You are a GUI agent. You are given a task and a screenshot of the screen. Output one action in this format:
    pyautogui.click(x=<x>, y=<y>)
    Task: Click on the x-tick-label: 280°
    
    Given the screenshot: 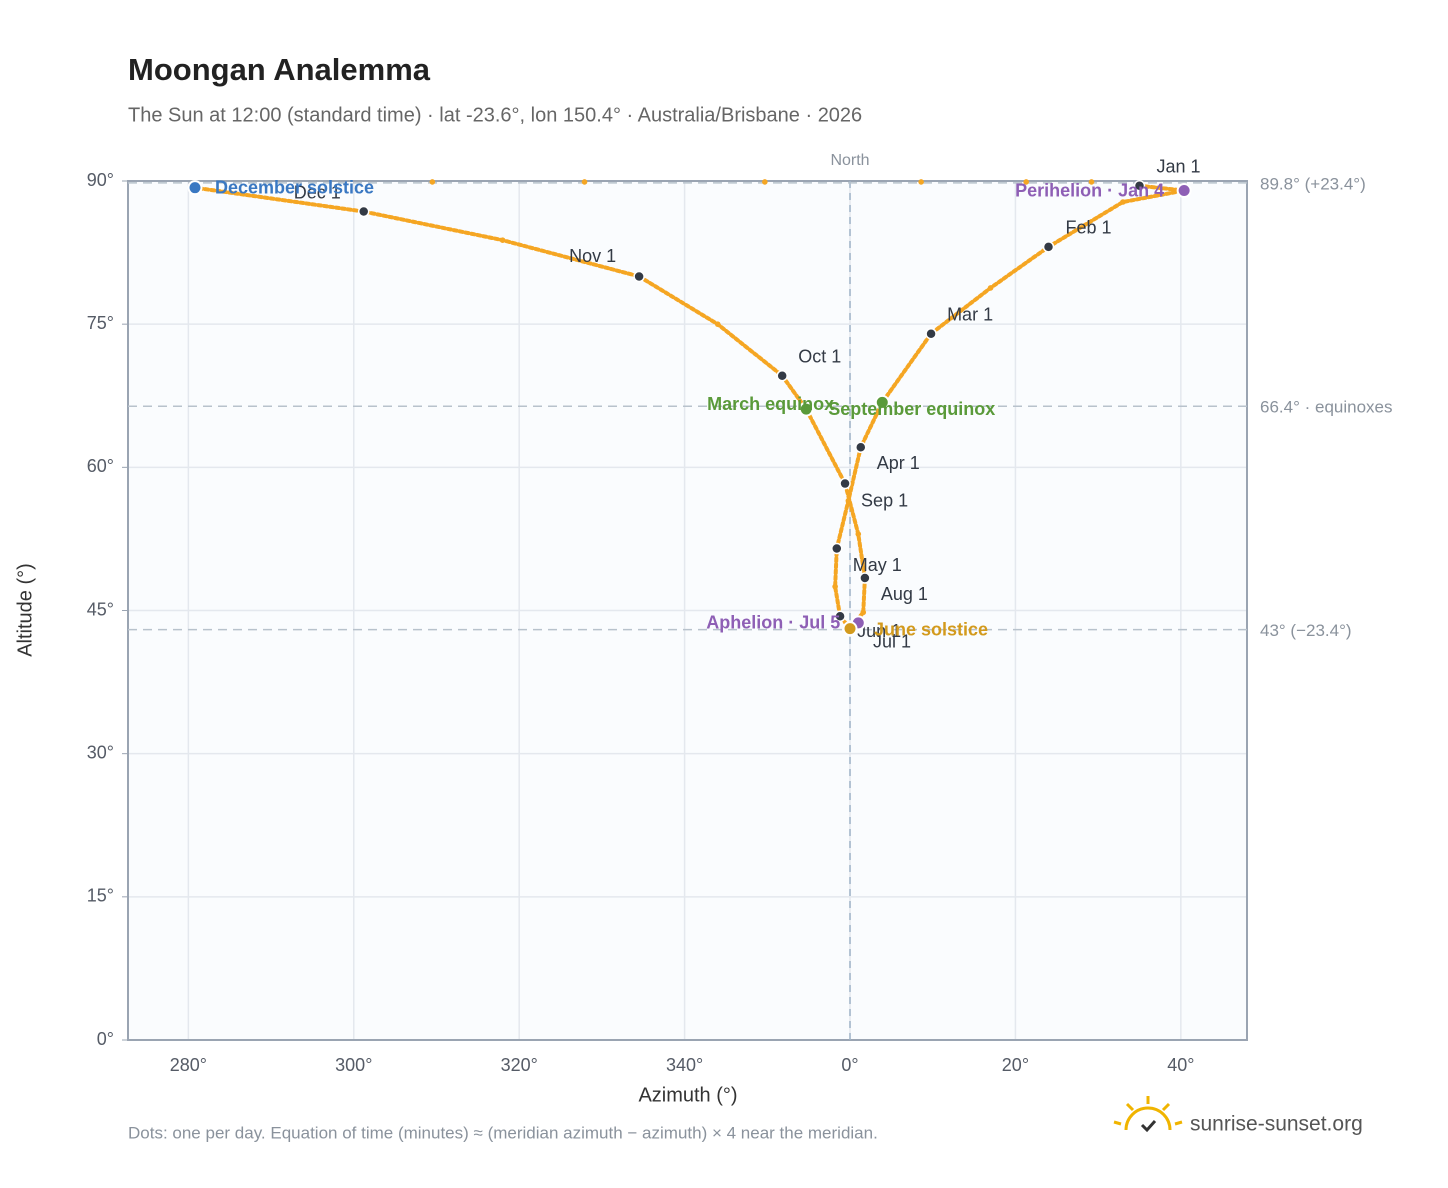 What is the action you would take?
    pyautogui.click(x=188, y=1065)
    